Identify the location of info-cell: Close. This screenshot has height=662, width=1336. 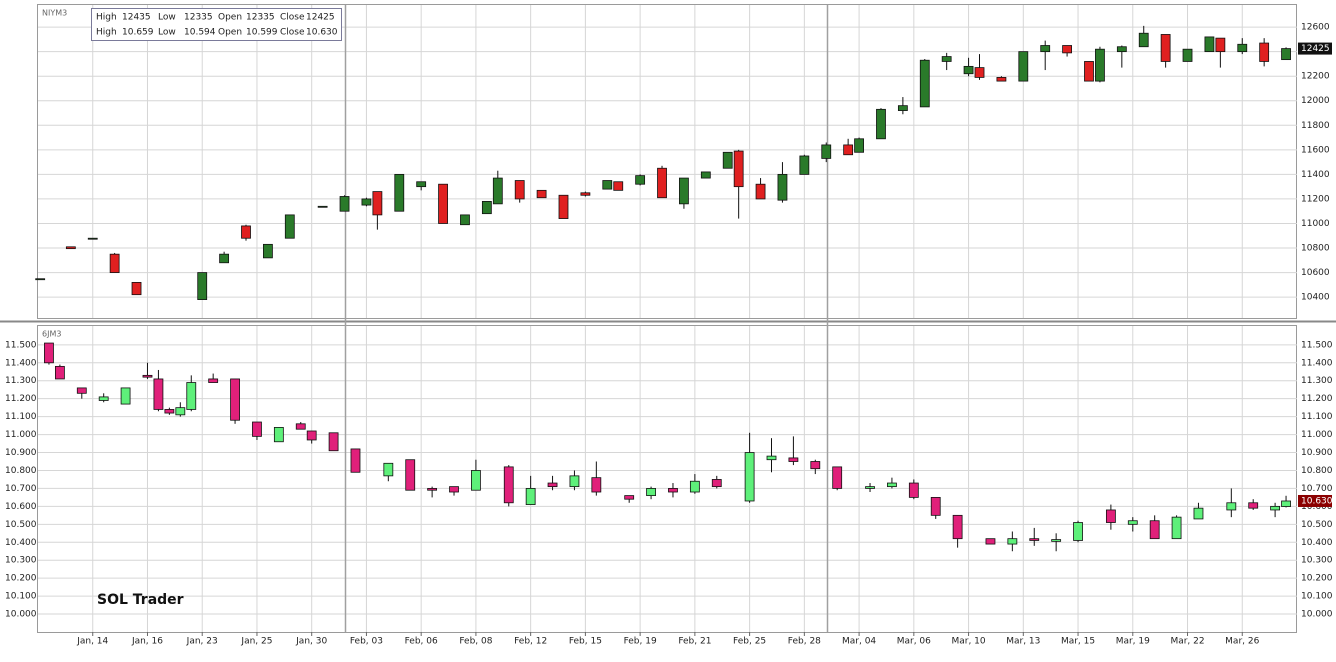
(292, 18).